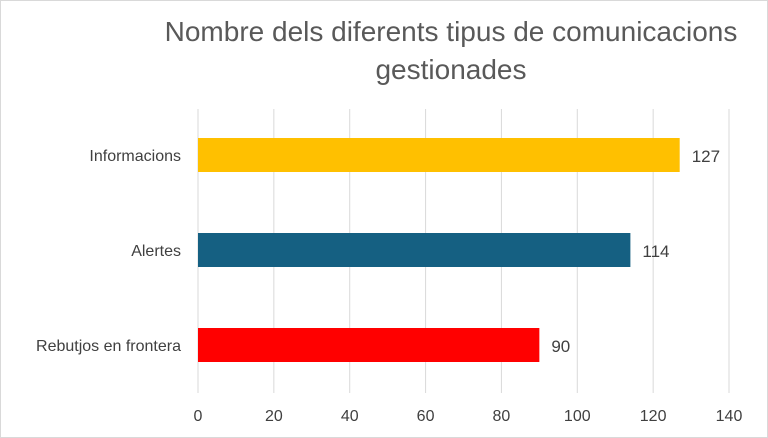  I want to click on data-label: 90, so click(560, 346).